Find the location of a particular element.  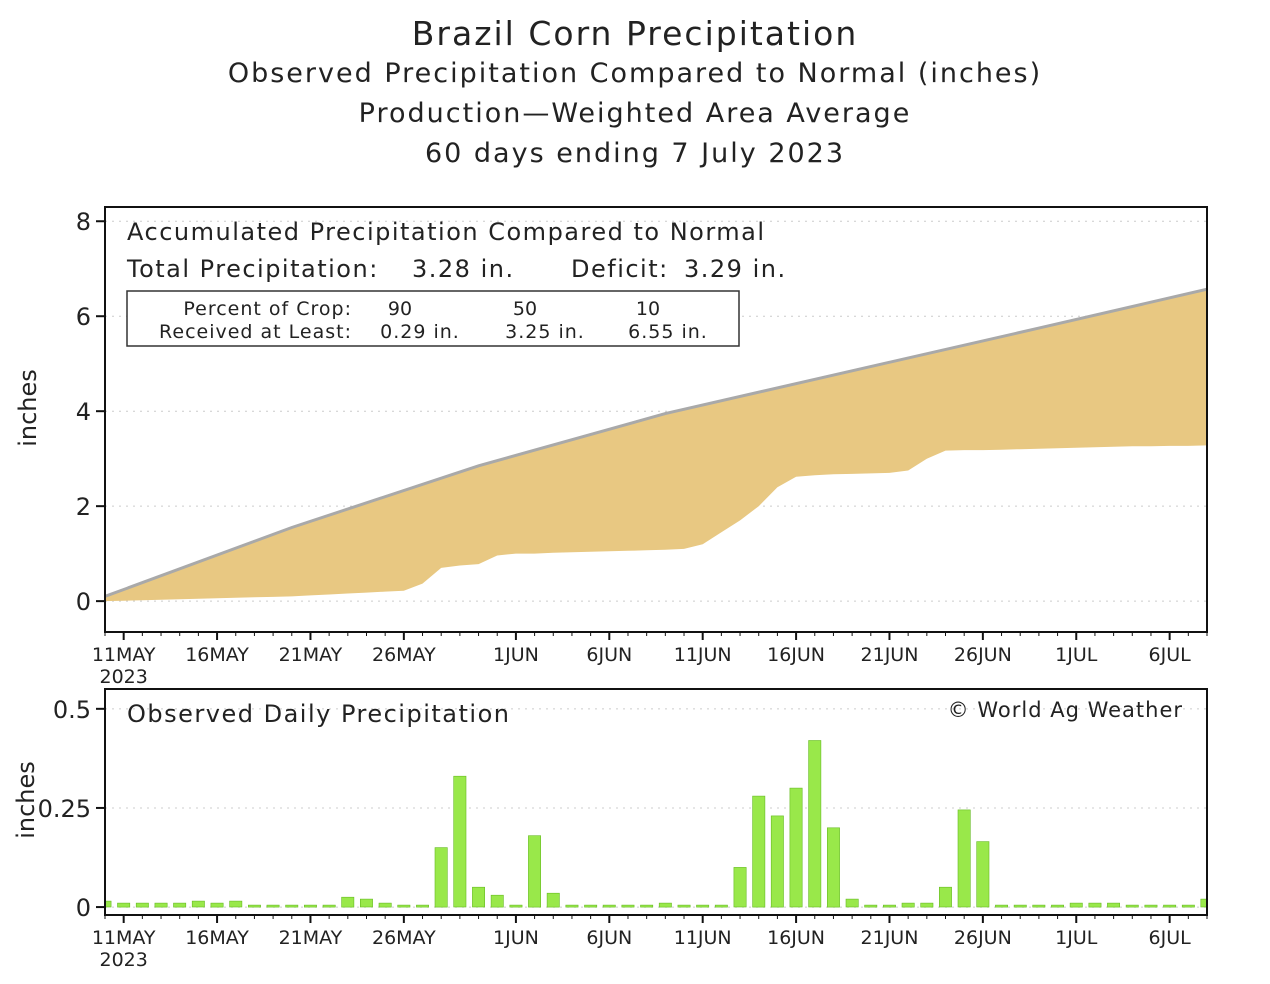

bottom-x-tick-label: 11MAY is located at coordinates (124, 938).